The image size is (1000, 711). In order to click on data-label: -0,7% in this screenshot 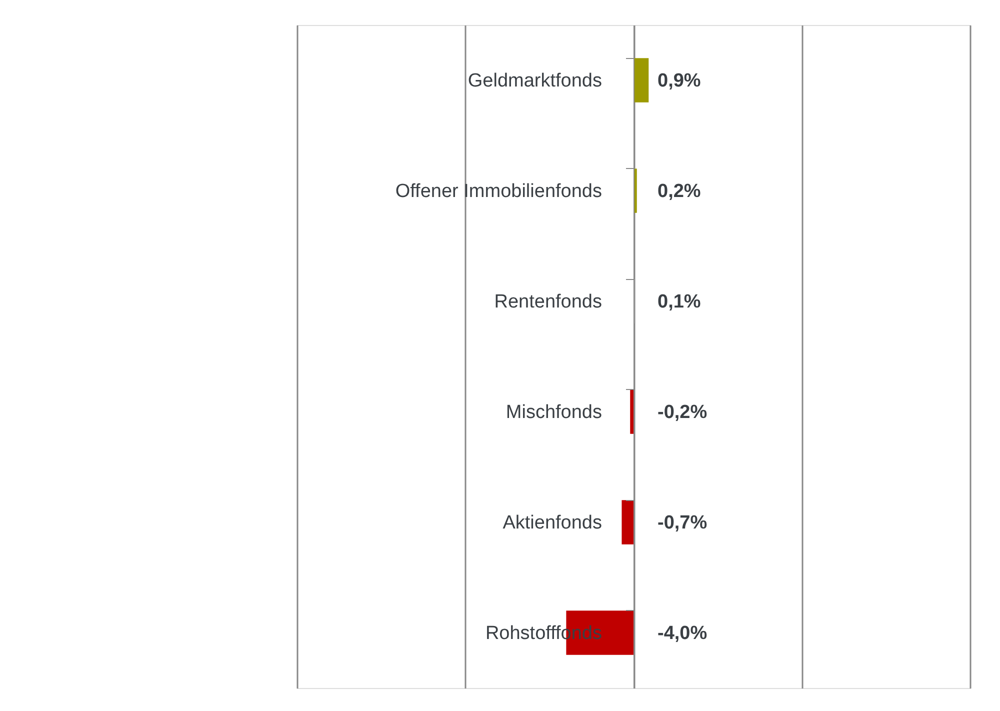, I will do `click(683, 523)`.